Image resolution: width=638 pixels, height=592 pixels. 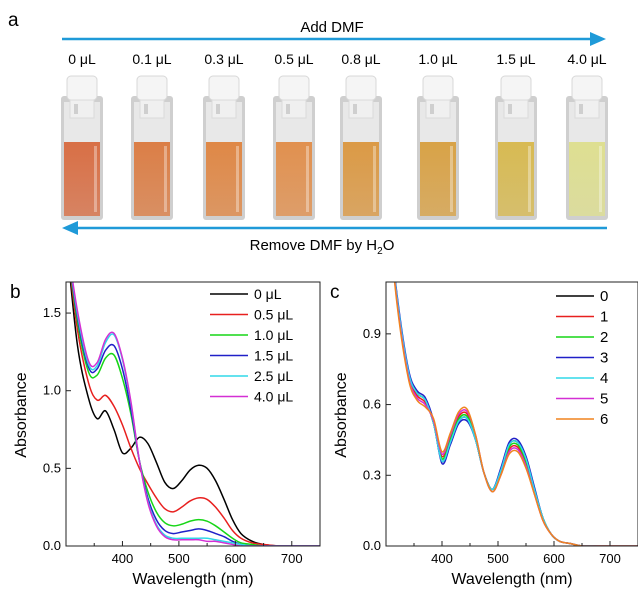 What do you see at coordinates (586, 59) in the screenshot?
I see `vial-label: 4.0 μL` at bounding box center [586, 59].